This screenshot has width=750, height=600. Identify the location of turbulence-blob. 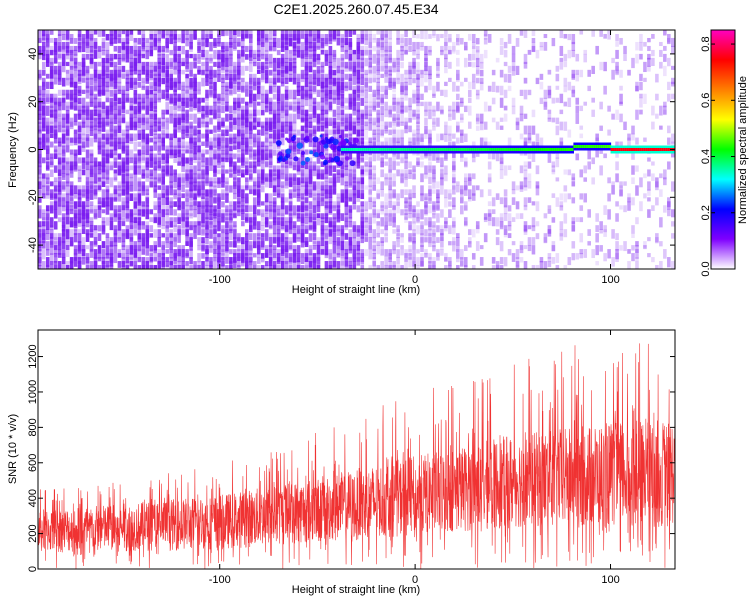
(326, 146).